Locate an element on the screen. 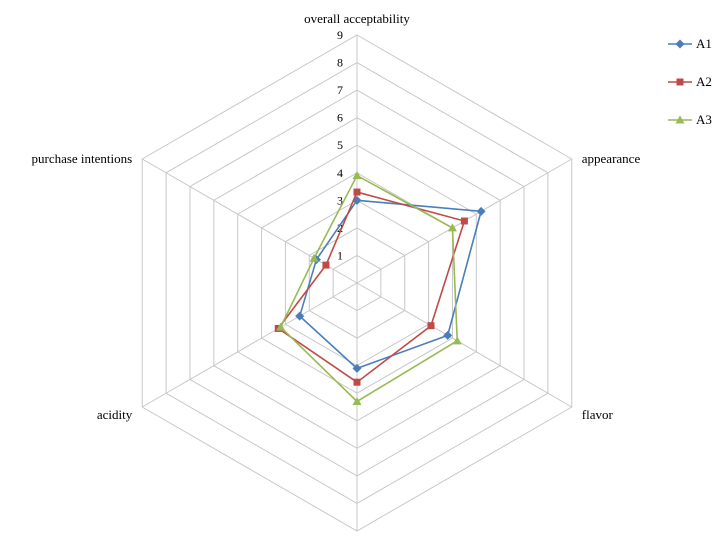 The width and height of the screenshot is (713, 544). axis-label-overall-acceptability: overall acceptability is located at coordinates (357, 18).